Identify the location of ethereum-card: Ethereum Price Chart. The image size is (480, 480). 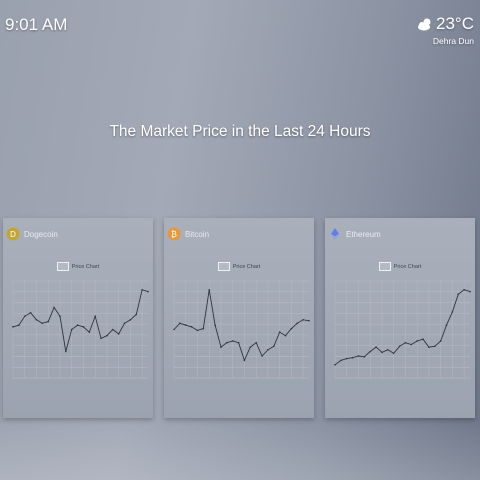
(400, 318).